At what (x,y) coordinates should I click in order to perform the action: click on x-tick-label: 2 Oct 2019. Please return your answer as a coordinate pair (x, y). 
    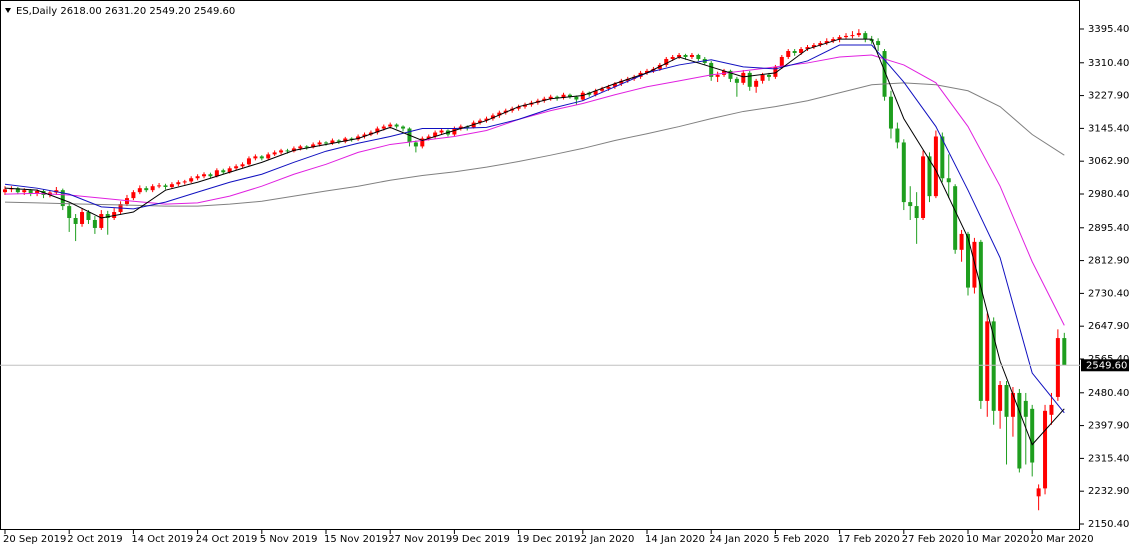
    Looking at the image, I should click on (94, 539).